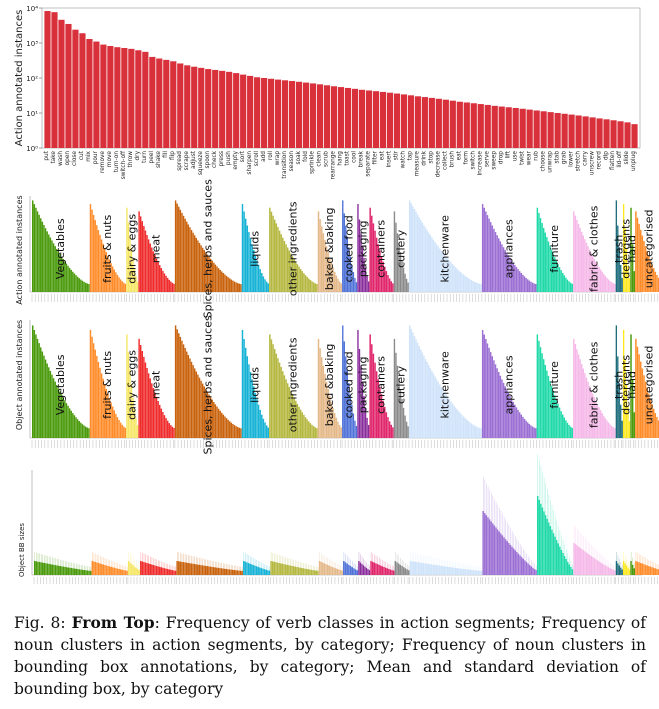 Image resolution: width=659 pixels, height=709 pixels. Describe the element at coordinates (107, 249) in the screenshot. I see `category-label: fruits & nuts` at that location.